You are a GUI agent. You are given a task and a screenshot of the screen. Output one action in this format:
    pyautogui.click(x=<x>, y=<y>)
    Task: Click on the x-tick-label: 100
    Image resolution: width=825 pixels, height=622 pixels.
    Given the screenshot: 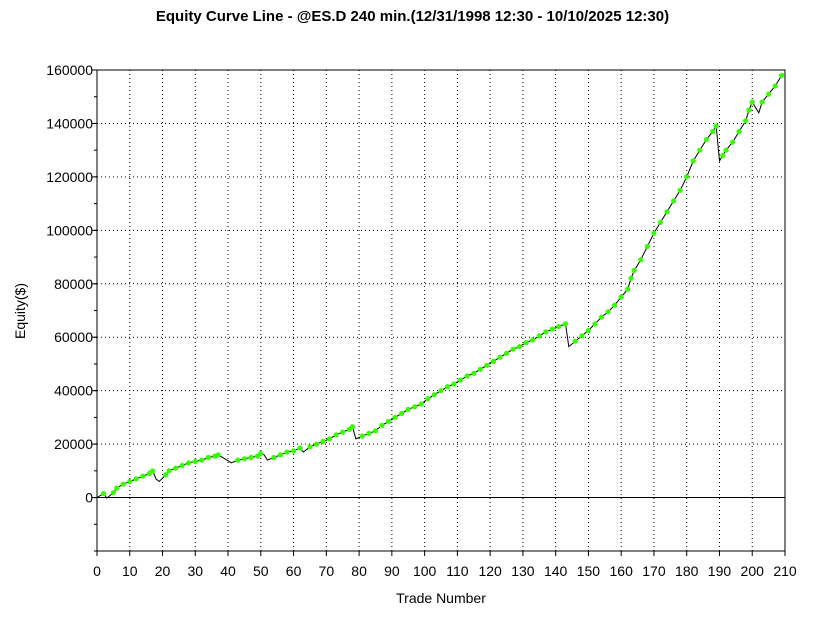 What is the action you would take?
    pyautogui.click(x=425, y=571)
    